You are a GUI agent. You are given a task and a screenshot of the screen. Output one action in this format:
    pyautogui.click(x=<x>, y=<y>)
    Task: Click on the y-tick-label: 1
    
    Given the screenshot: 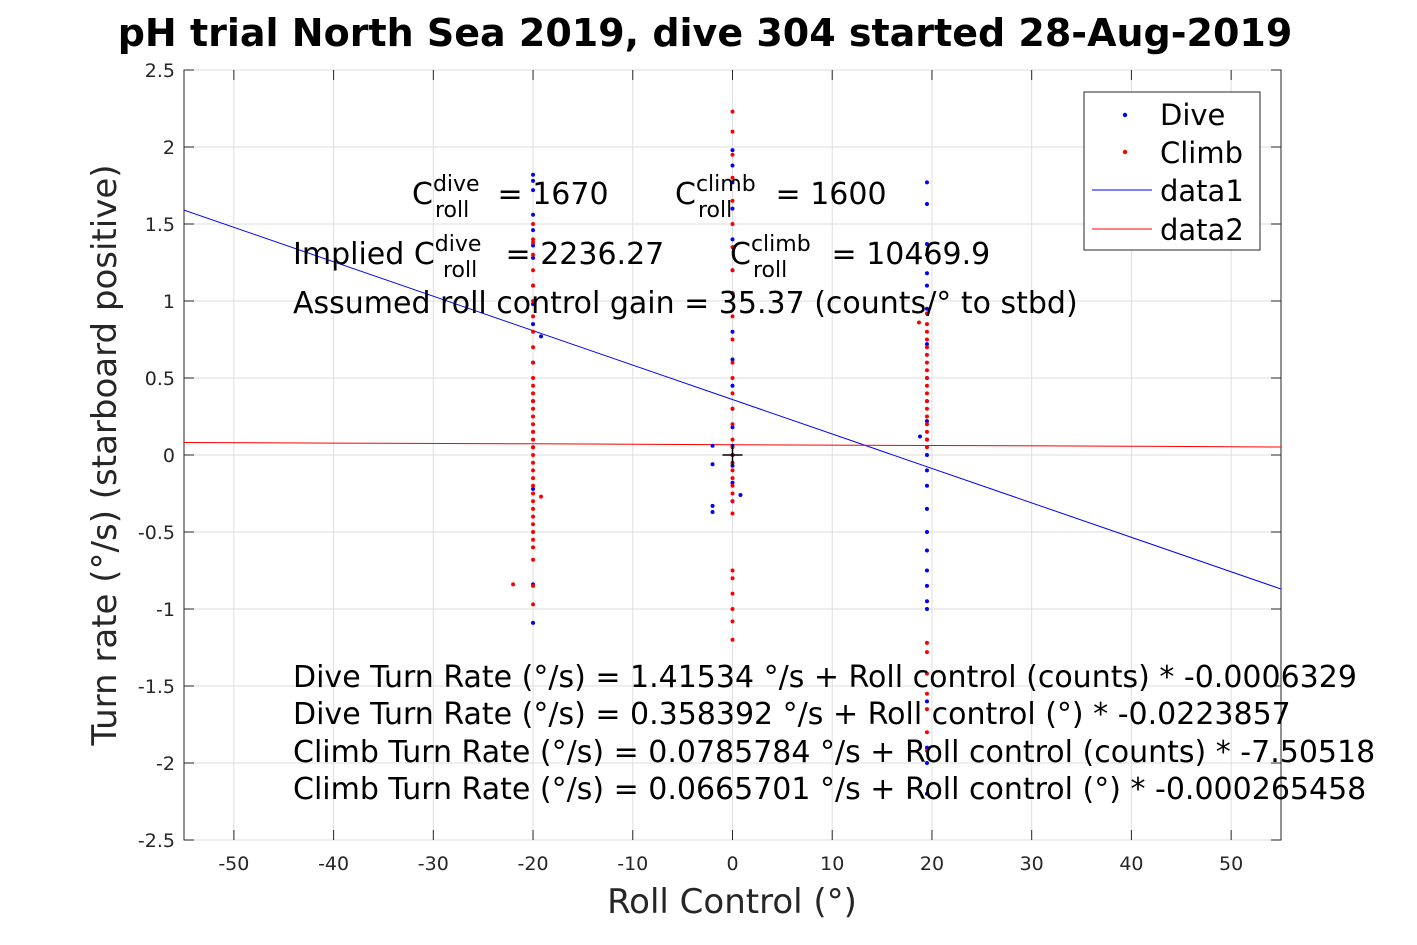 What is the action you would take?
    pyautogui.click(x=169, y=302)
    